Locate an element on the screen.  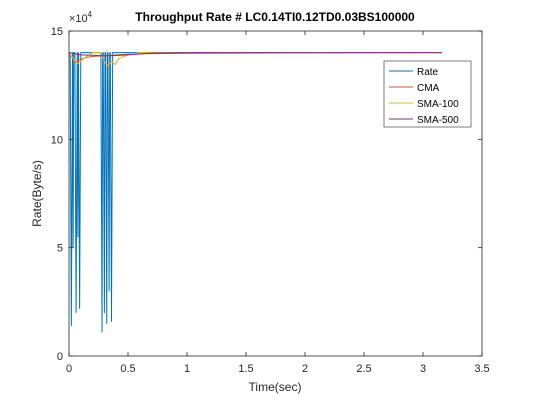
y-tick-label: 0 is located at coordinates (60, 357).